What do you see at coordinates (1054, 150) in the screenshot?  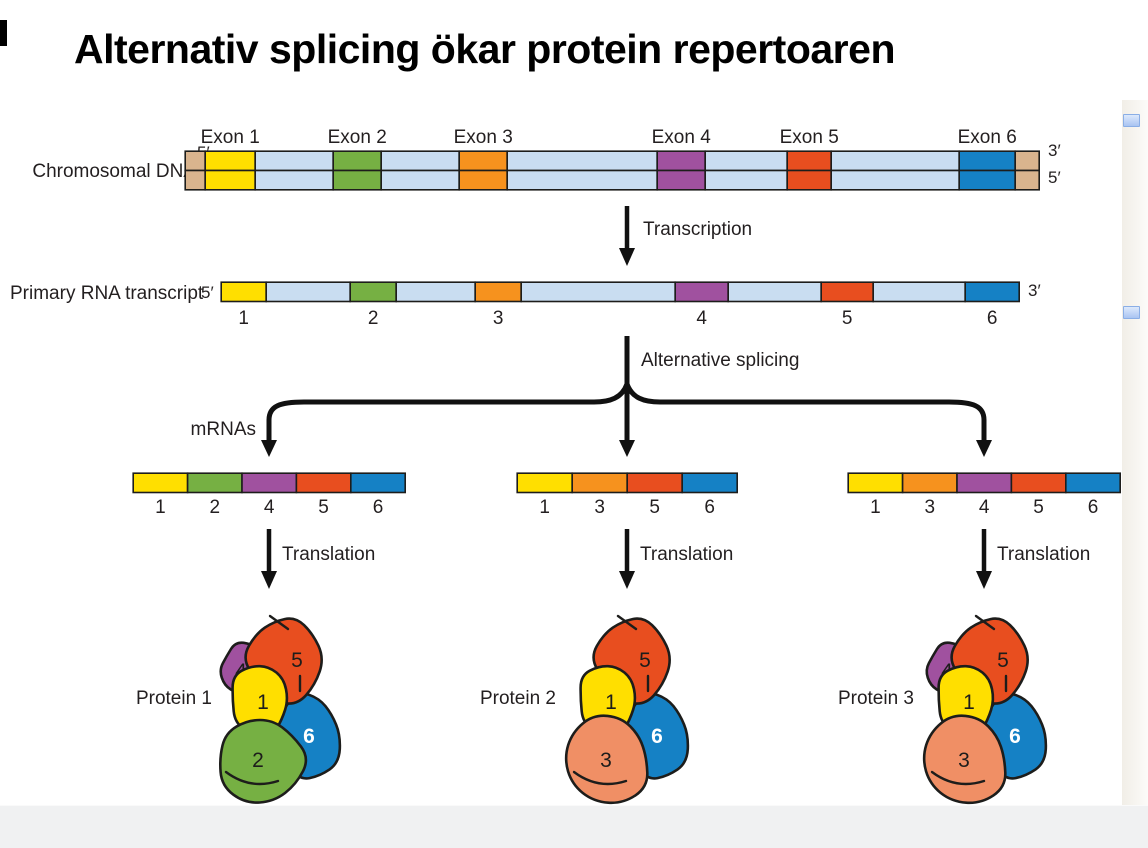 I see `dna-3prime-right: 3′` at bounding box center [1054, 150].